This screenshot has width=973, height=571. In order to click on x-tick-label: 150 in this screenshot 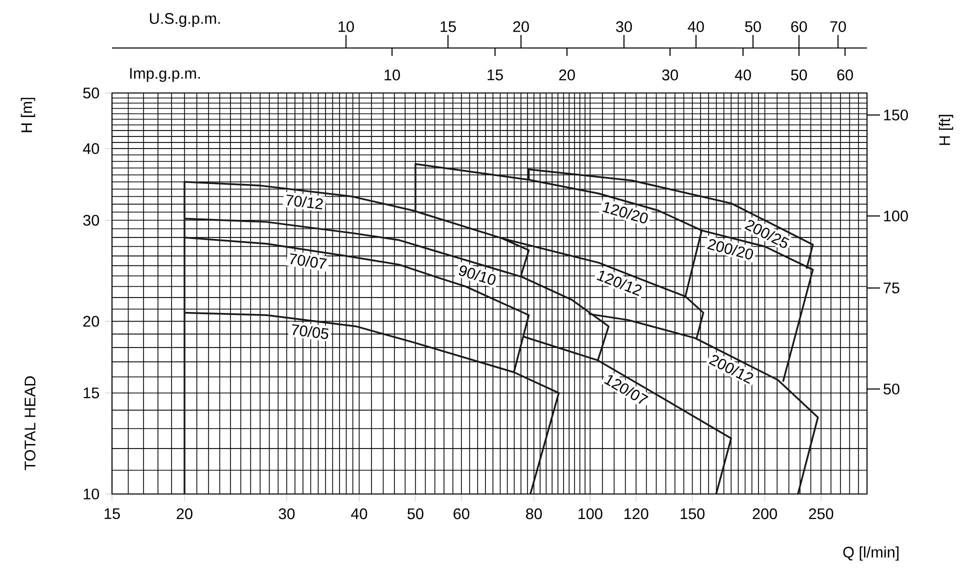, I will do `click(692, 514)`.